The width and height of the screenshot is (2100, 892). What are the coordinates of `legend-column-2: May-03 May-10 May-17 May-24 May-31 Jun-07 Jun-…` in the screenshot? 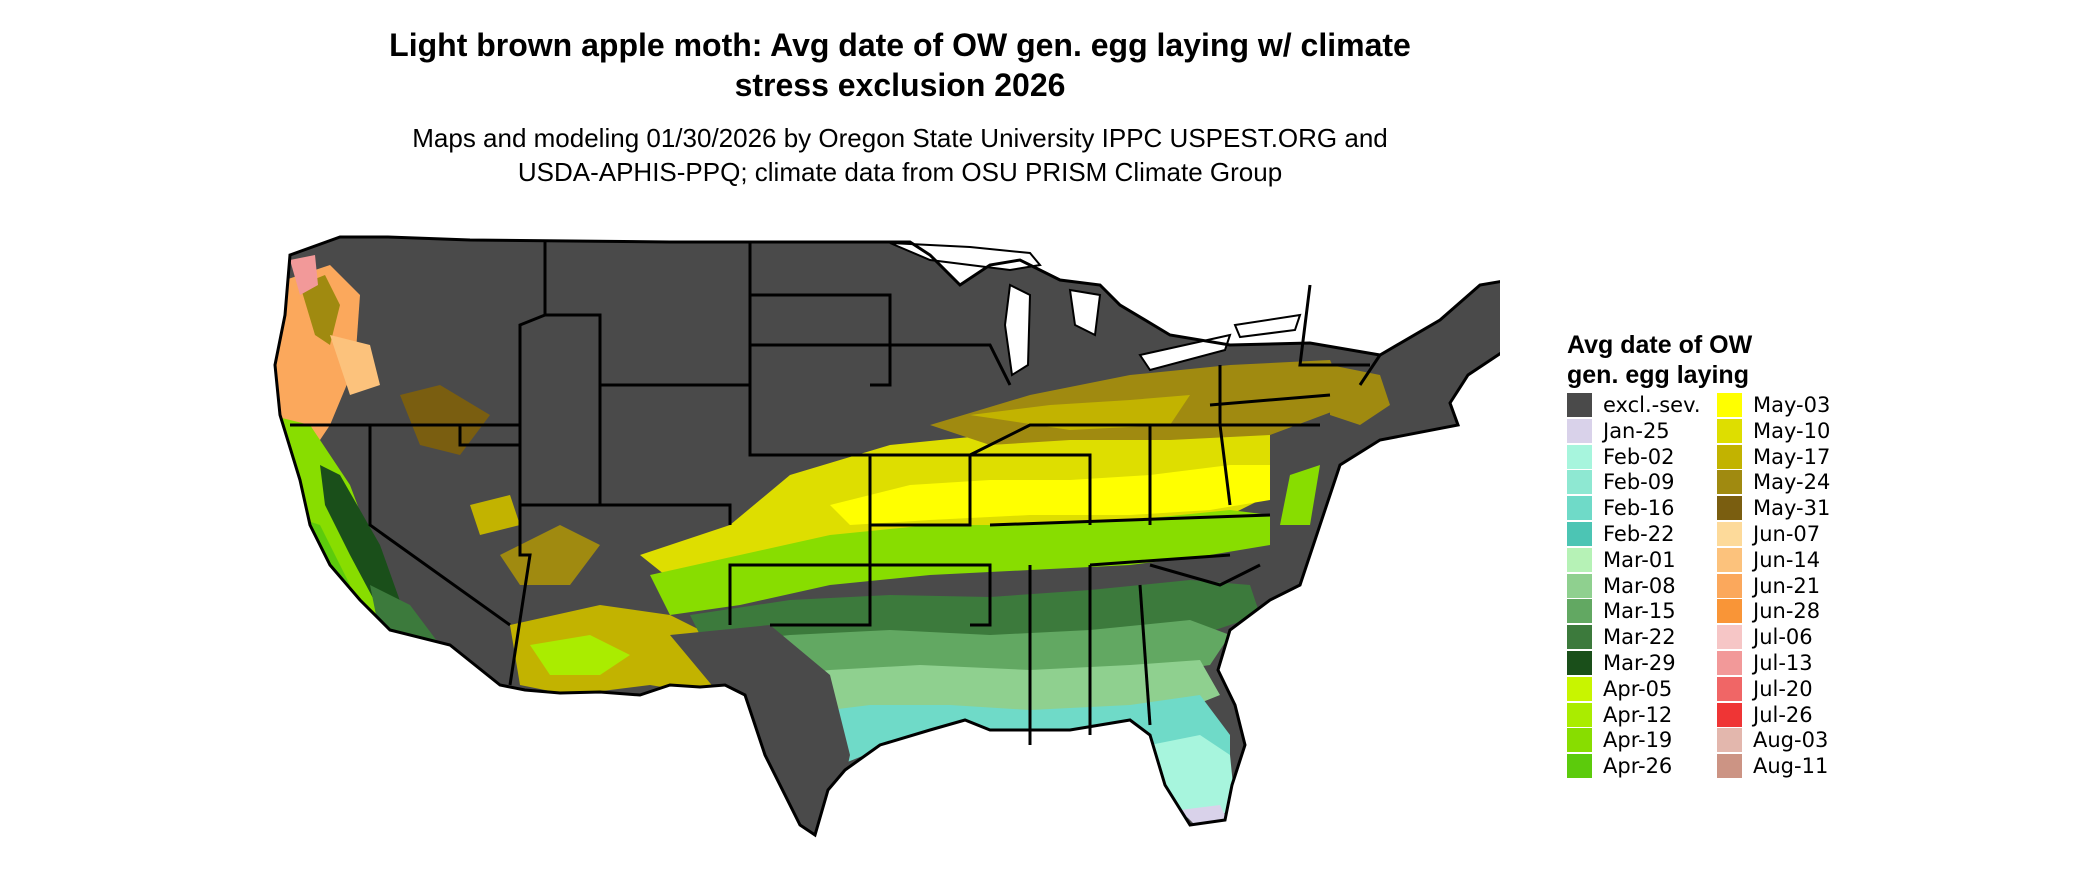 It's located at (1787, 585).